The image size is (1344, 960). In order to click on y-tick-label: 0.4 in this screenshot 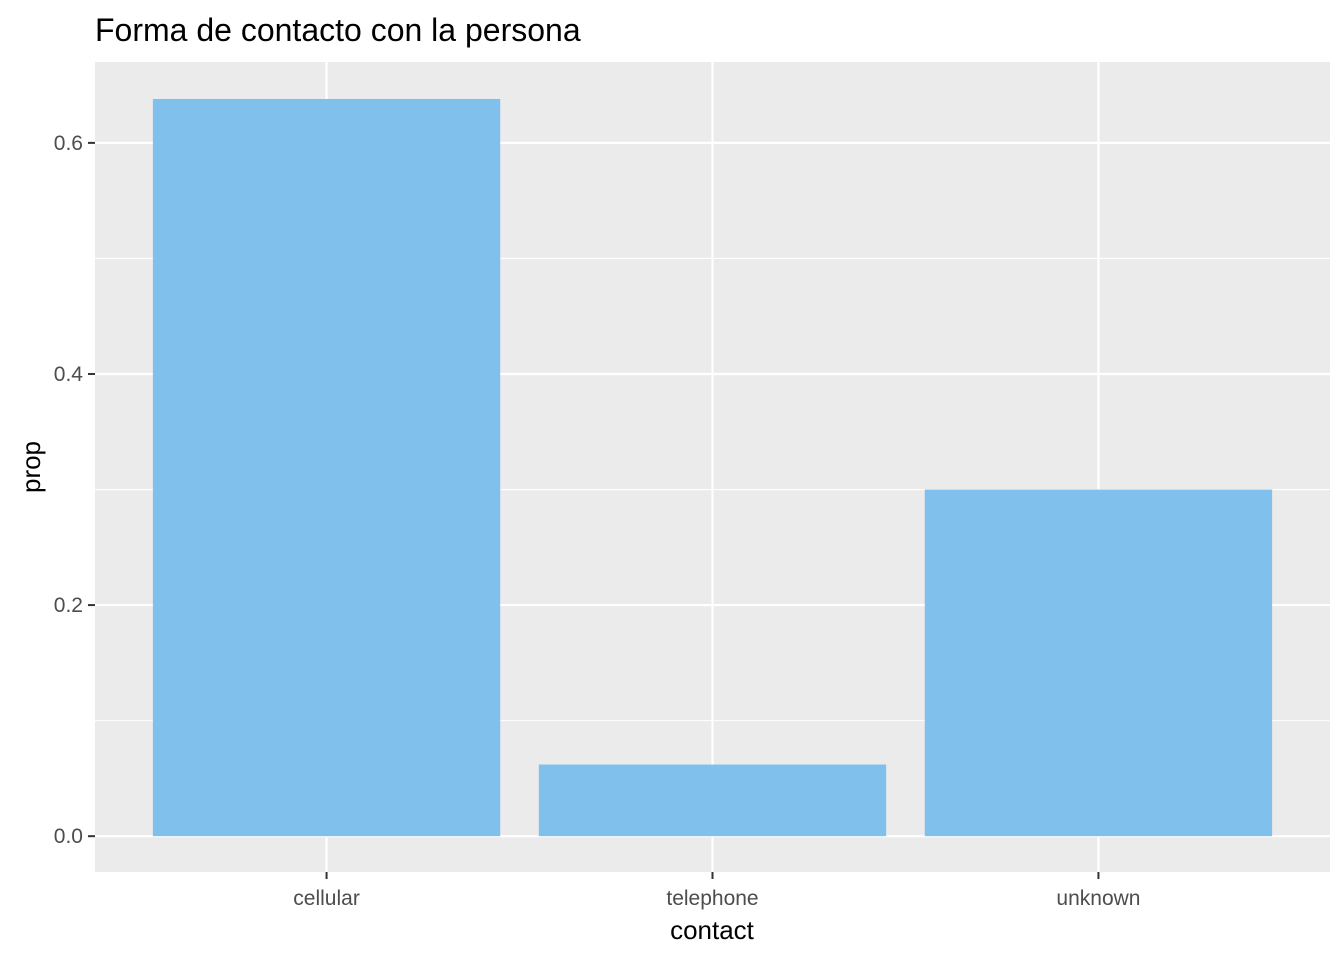, I will do `click(69, 374)`.